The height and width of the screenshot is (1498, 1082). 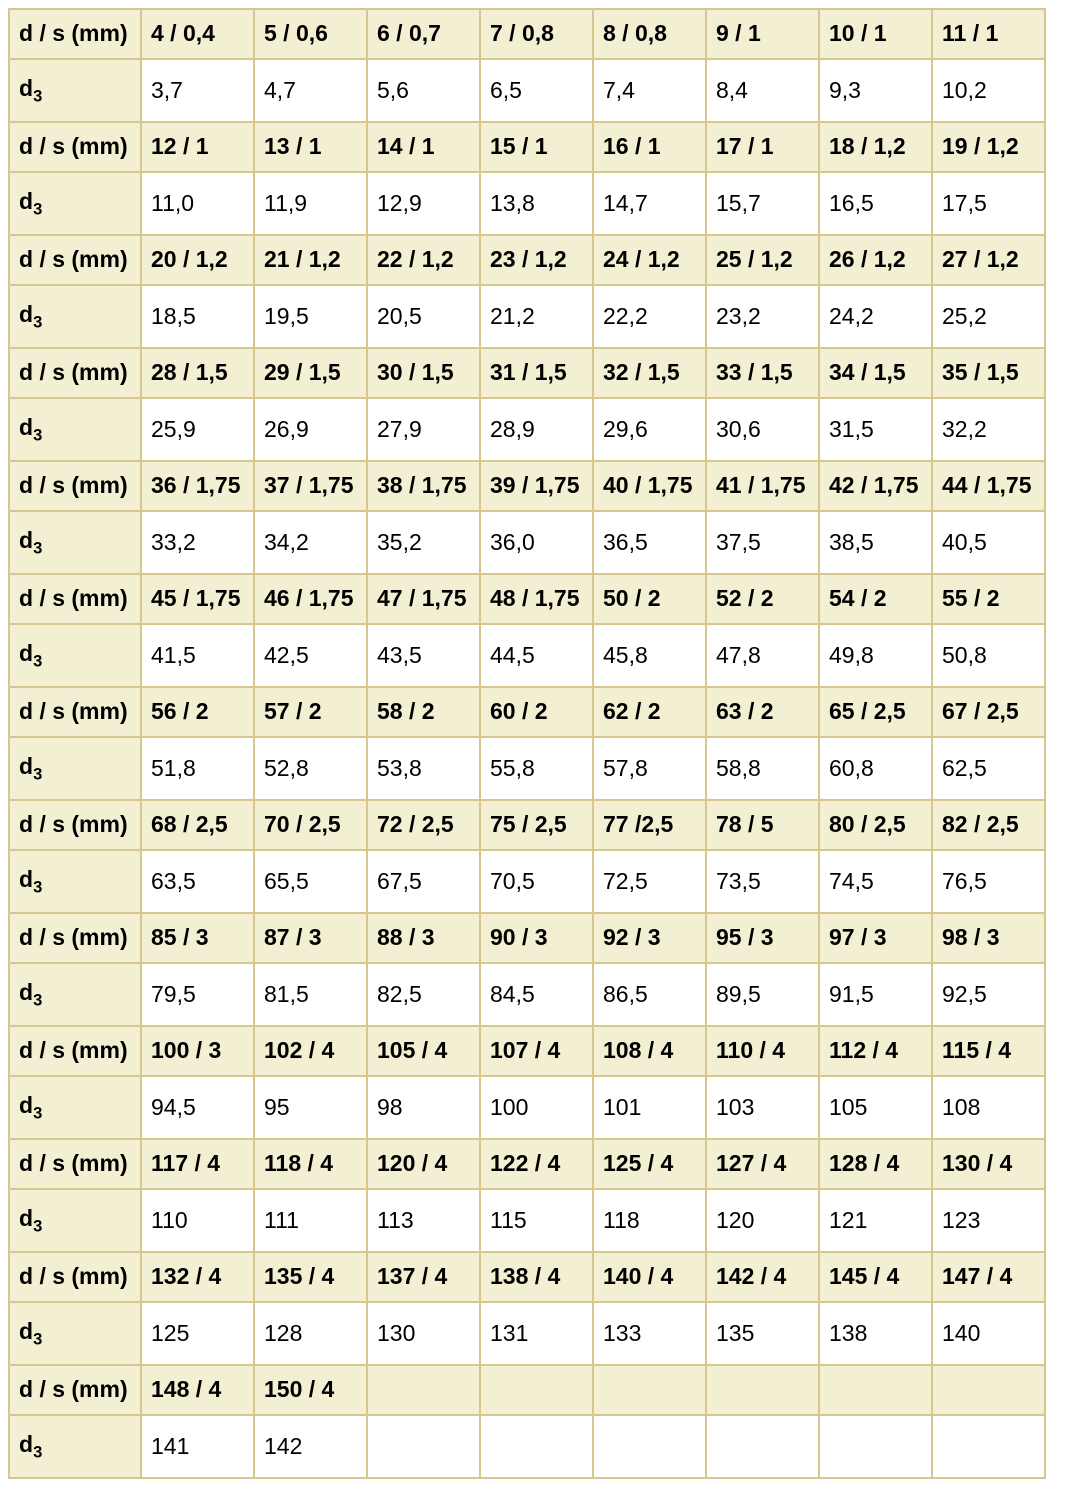 I want to click on d-s-value-cell: 23 / 1,2, so click(x=536, y=260).